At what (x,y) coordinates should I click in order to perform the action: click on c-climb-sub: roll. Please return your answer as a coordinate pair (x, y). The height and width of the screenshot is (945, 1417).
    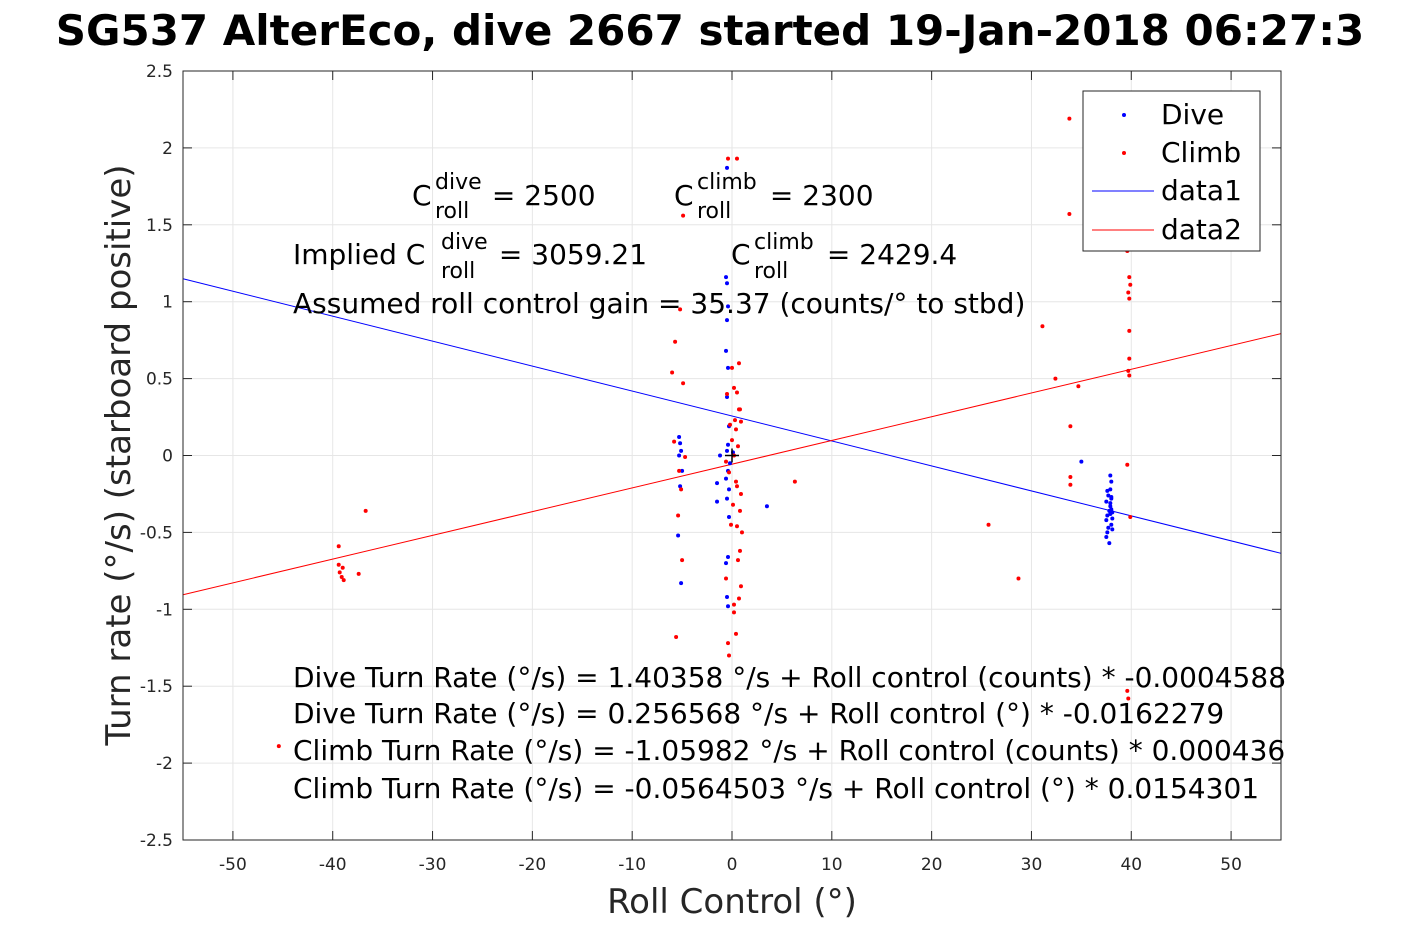
    Looking at the image, I should click on (714, 211).